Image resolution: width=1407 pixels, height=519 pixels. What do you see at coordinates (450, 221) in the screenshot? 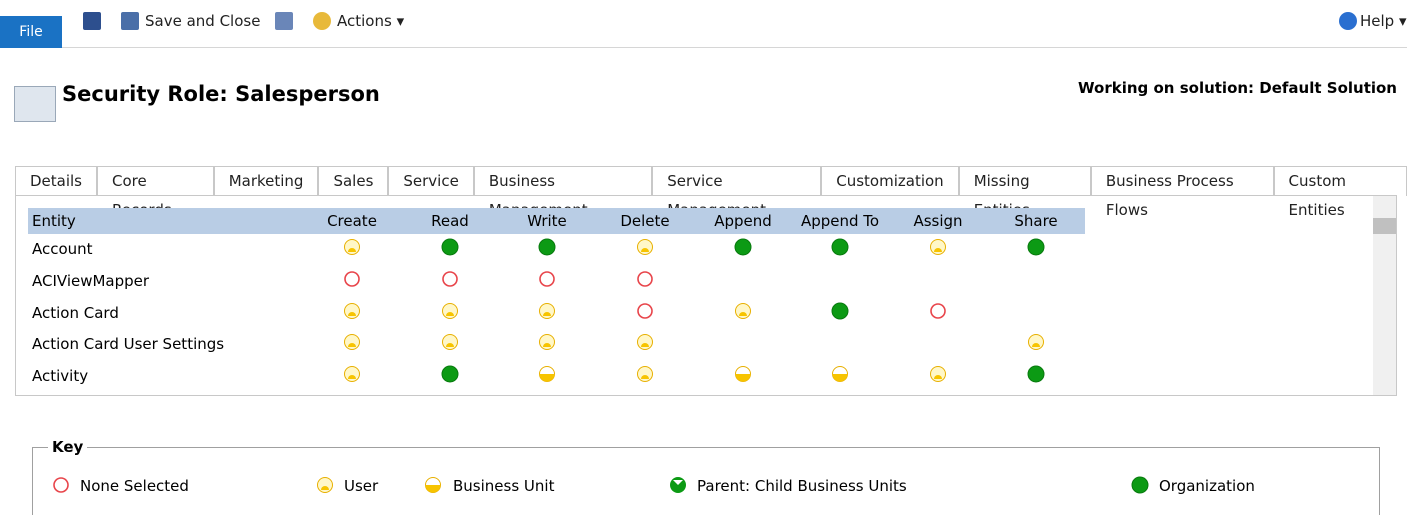
I see `column-header: Read` at bounding box center [450, 221].